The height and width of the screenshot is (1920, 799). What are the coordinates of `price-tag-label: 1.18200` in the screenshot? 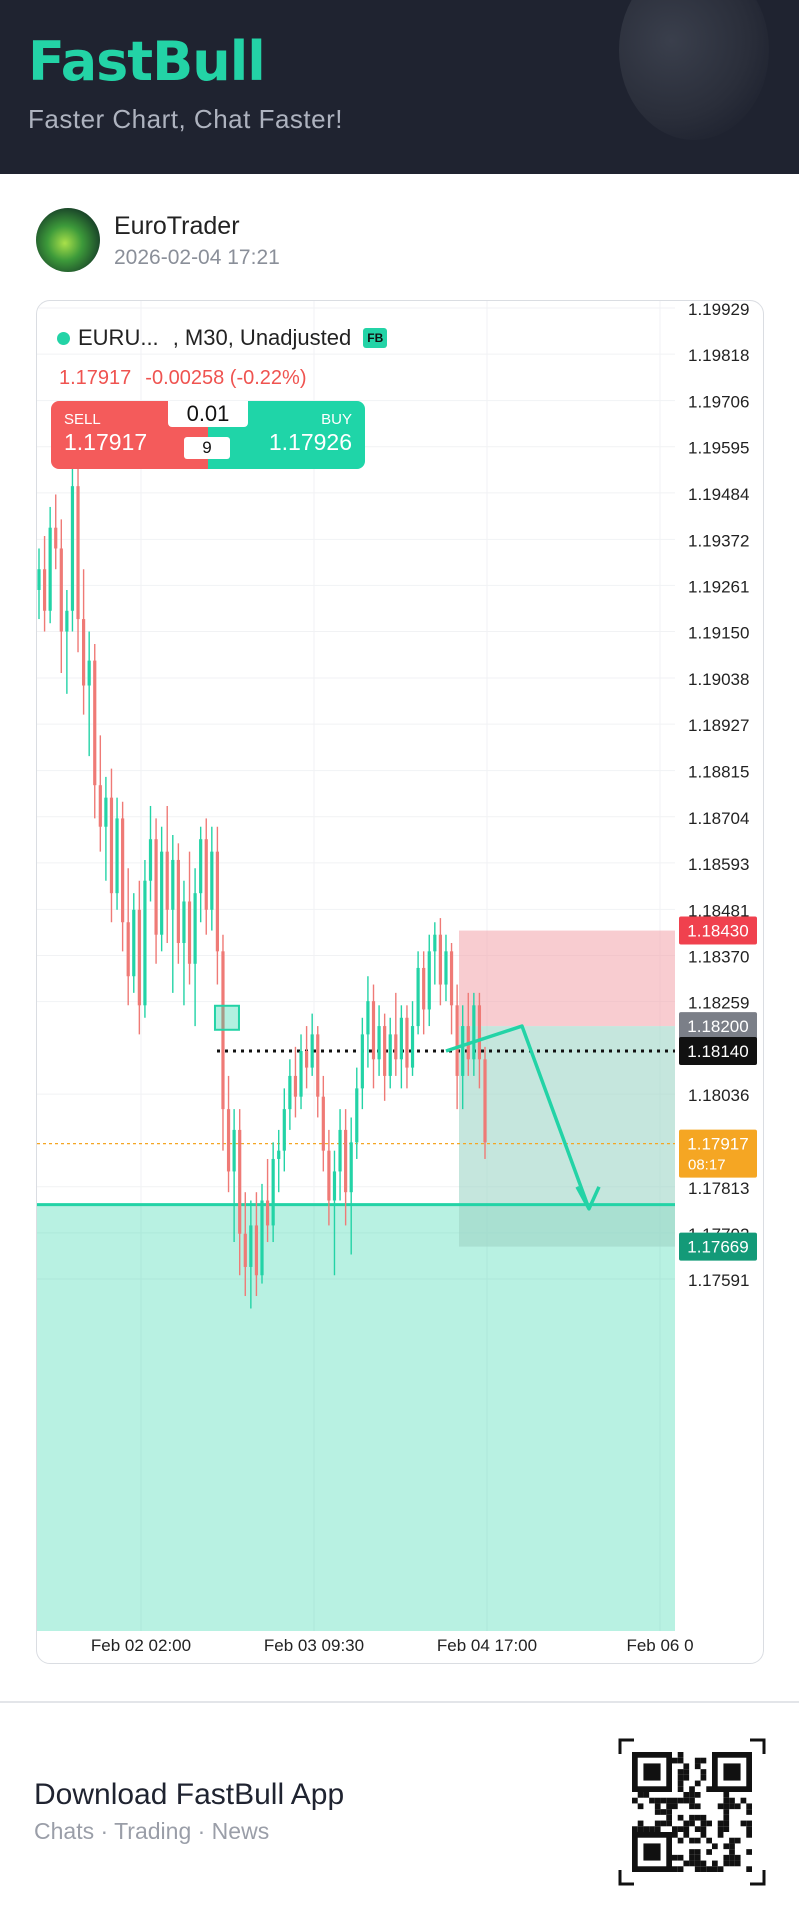 It's located at (717, 1026).